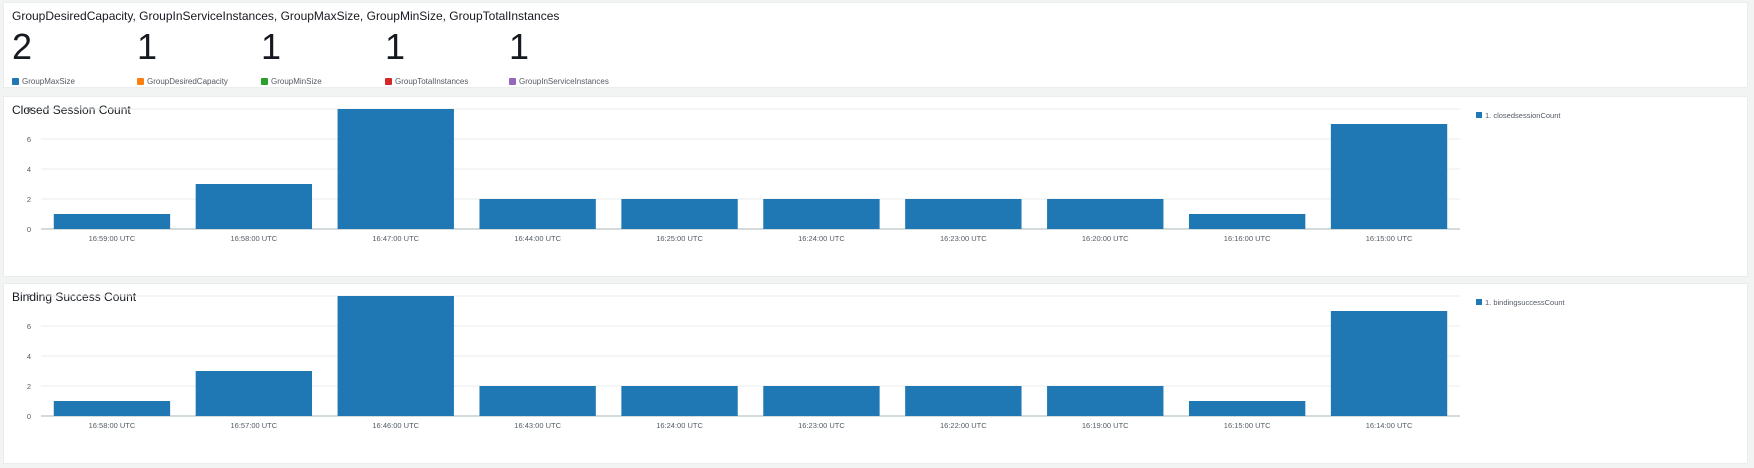 The image size is (1754, 468). I want to click on stat-group-max-size: 2 GroupMaxSize, so click(43, 56).